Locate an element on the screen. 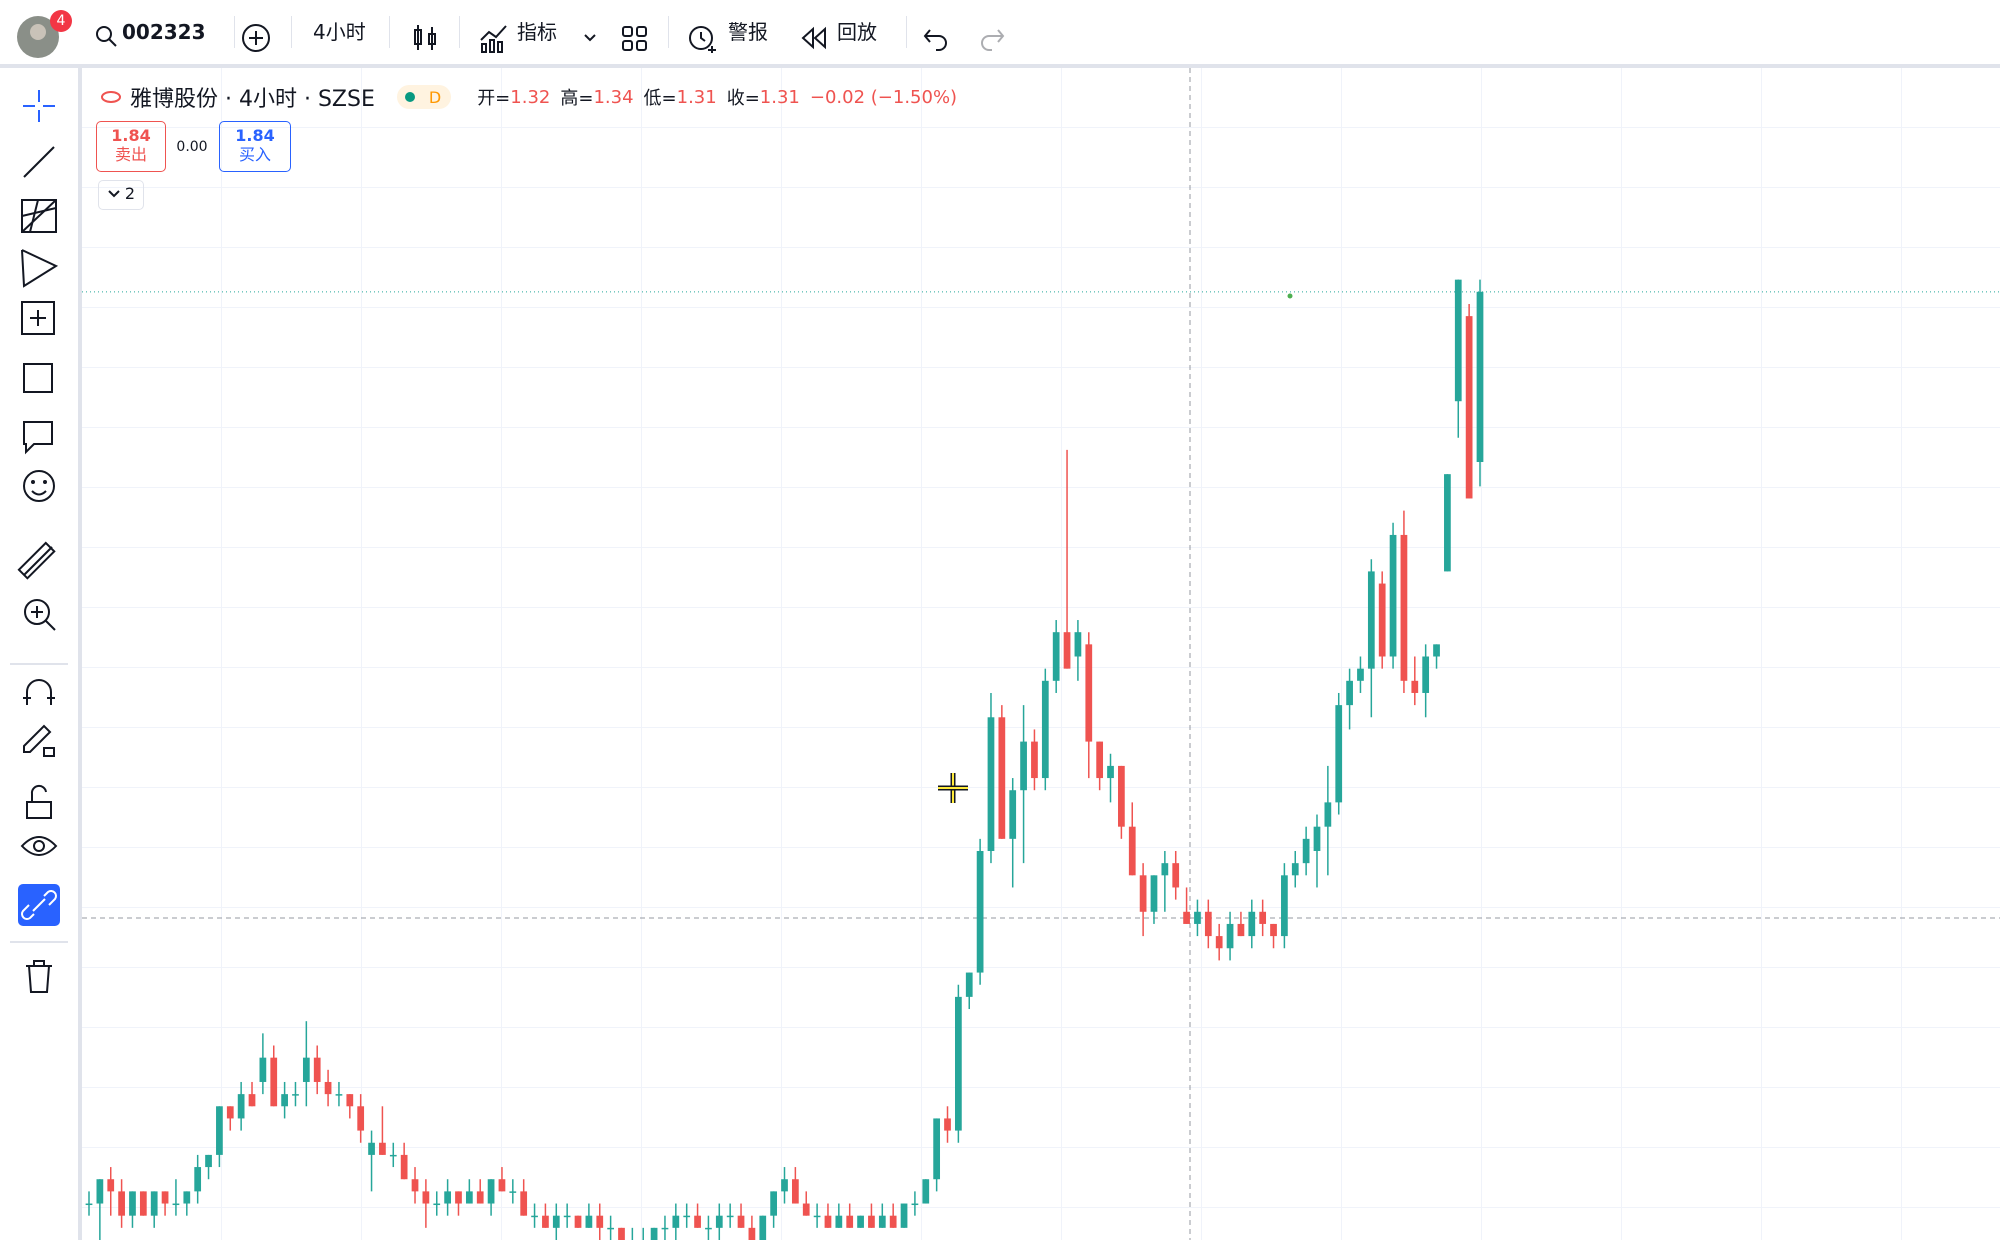 The image size is (2000, 1240). cursor is located at coordinates (953, 788).